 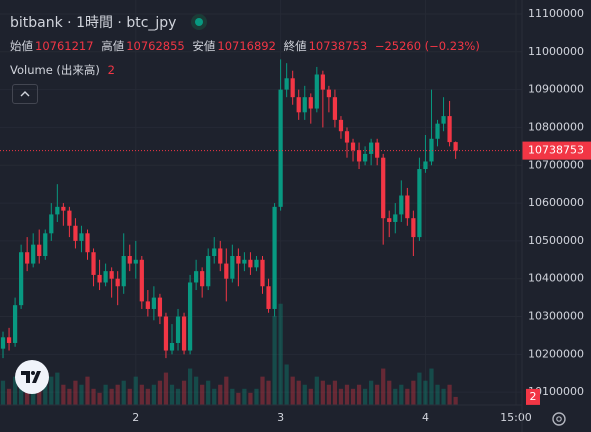 What do you see at coordinates (338, 46) in the screenshot?
I see `ohlc-value: 10738753` at bounding box center [338, 46].